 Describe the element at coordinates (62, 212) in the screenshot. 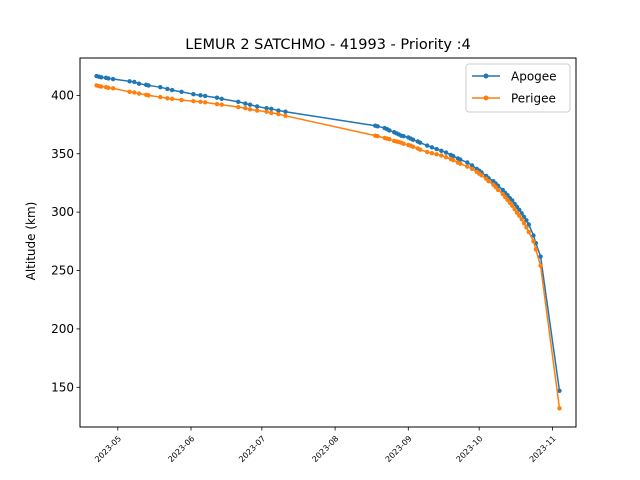

I see `y-tick-label: 300` at that location.